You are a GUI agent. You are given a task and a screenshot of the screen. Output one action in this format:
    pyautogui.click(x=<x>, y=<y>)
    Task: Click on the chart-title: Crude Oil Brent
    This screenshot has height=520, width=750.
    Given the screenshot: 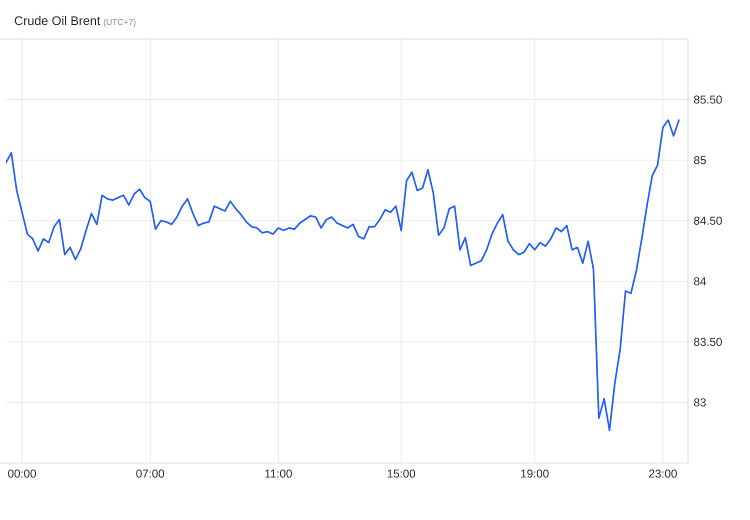 What is the action you would take?
    pyautogui.click(x=57, y=21)
    